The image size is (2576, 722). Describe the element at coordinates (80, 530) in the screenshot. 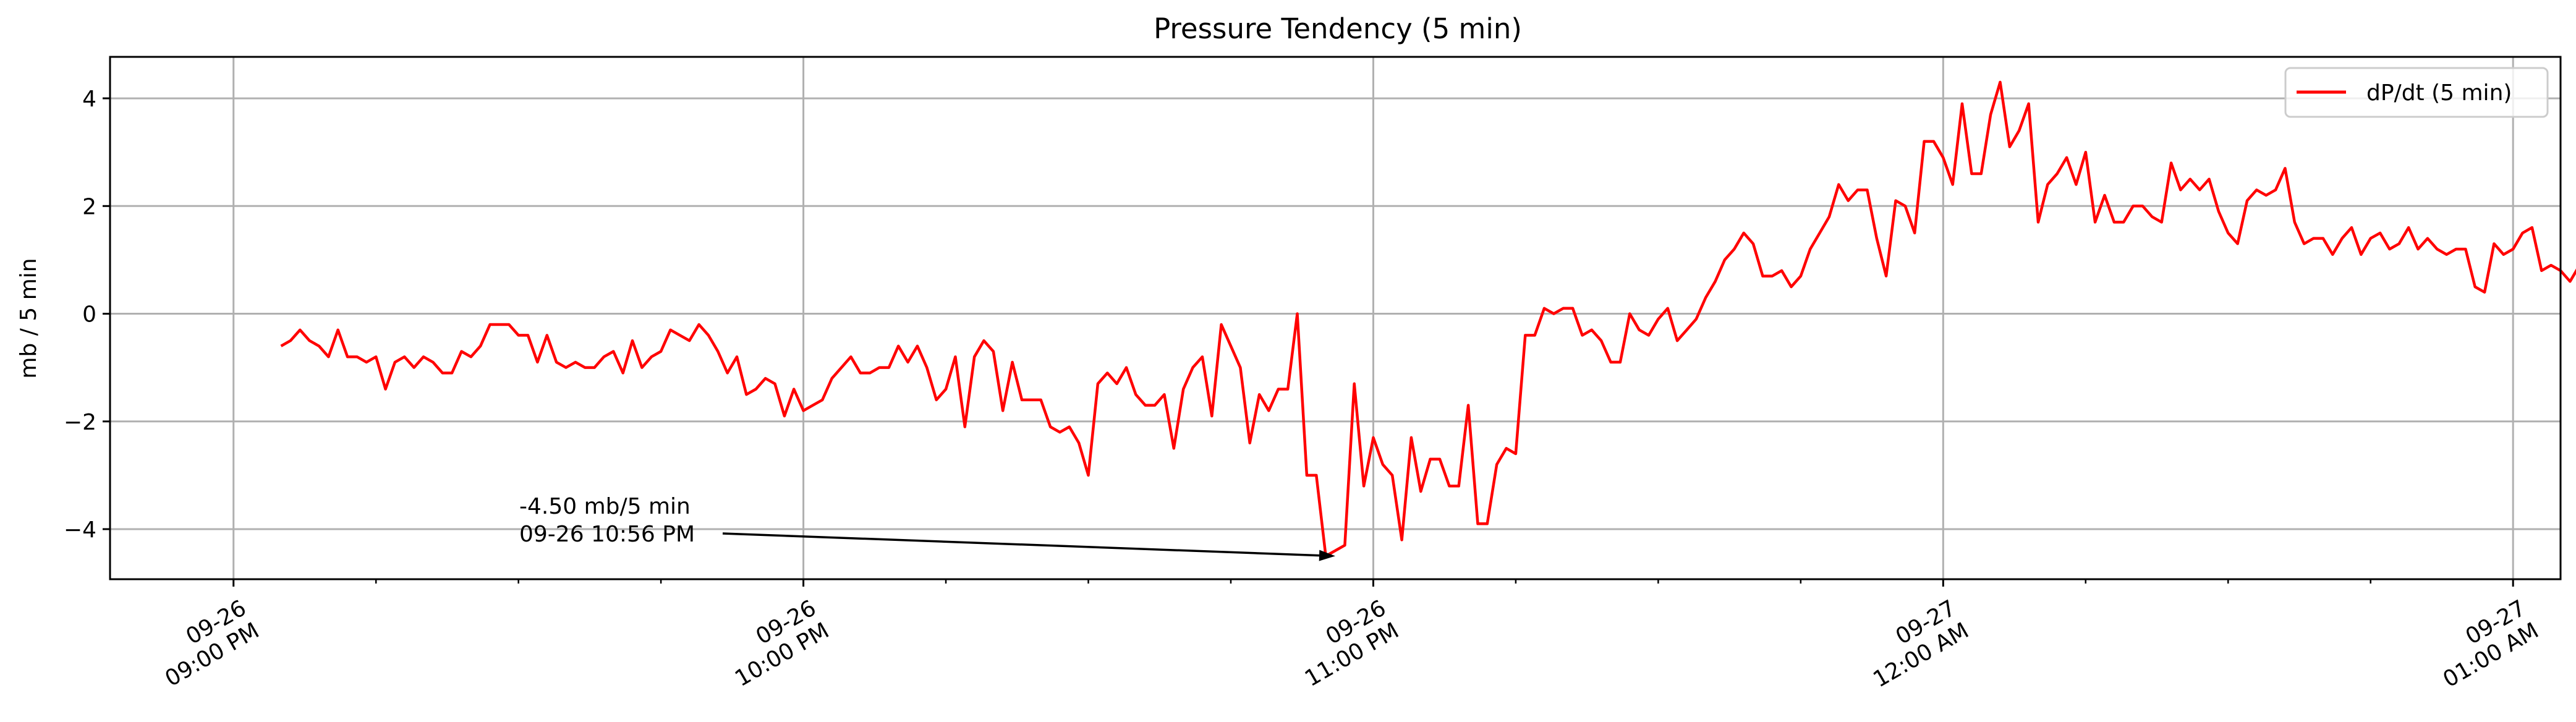

I see `y-tick-label: −4` at that location.